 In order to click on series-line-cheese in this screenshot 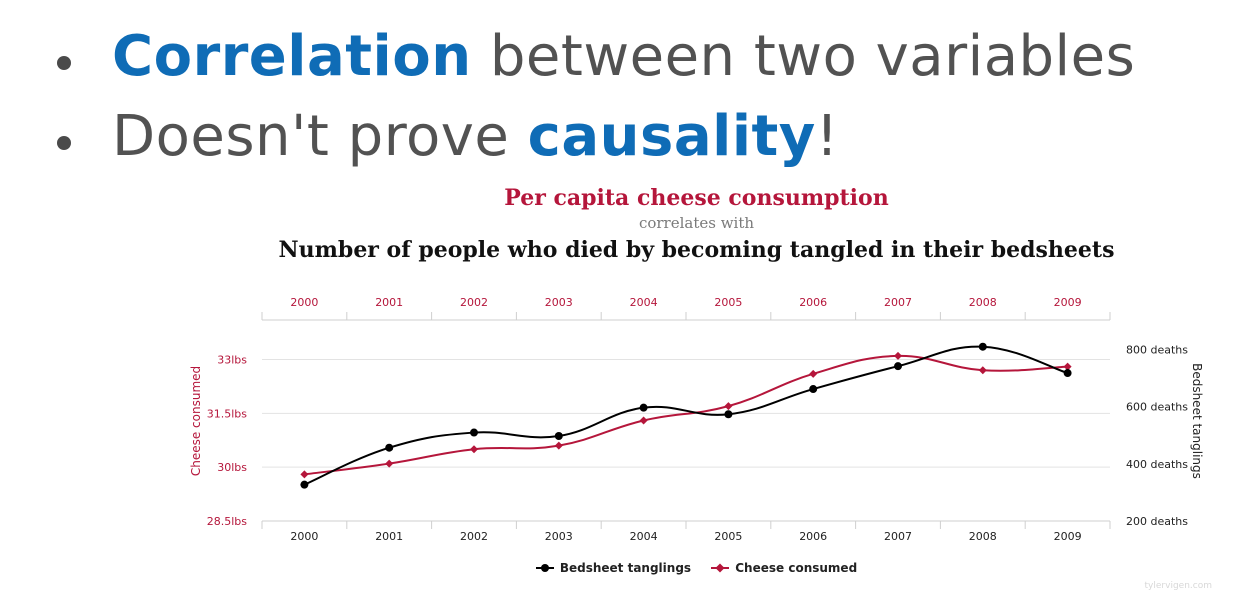, I will do `click(686, 415)`.